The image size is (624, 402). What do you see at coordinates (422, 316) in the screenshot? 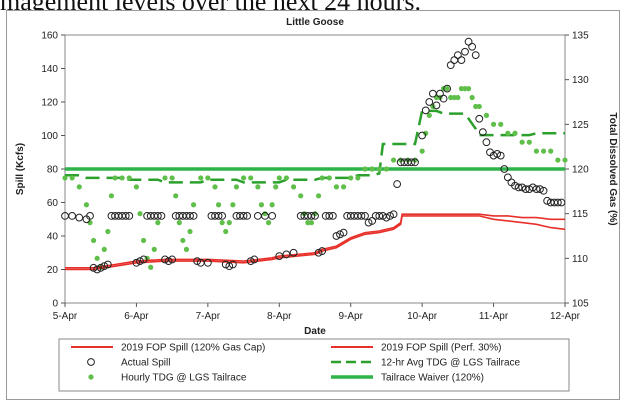
I see `x-tick-label: 10-Apr` at bounding box center [422, 316].